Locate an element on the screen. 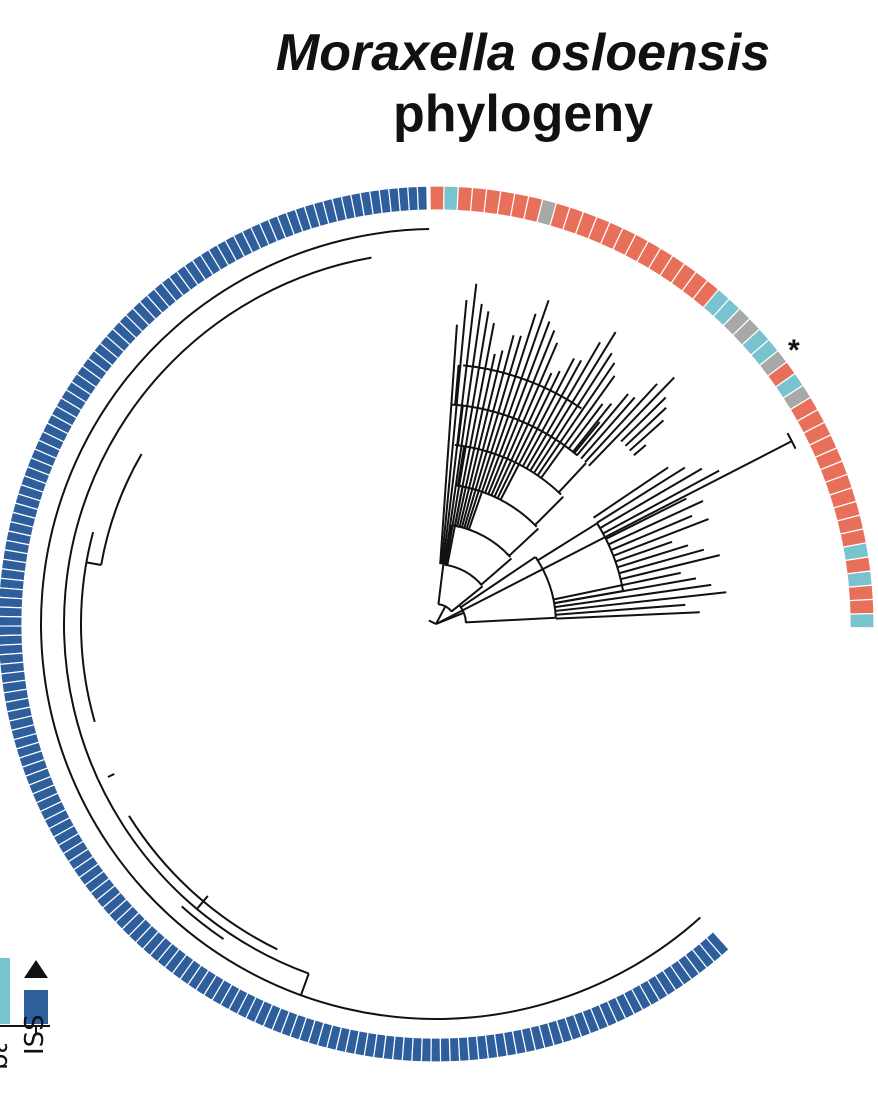 This screenshot has width=878, height=1118. legend-label-iss: ISS is located at coordinates (35, 1034).